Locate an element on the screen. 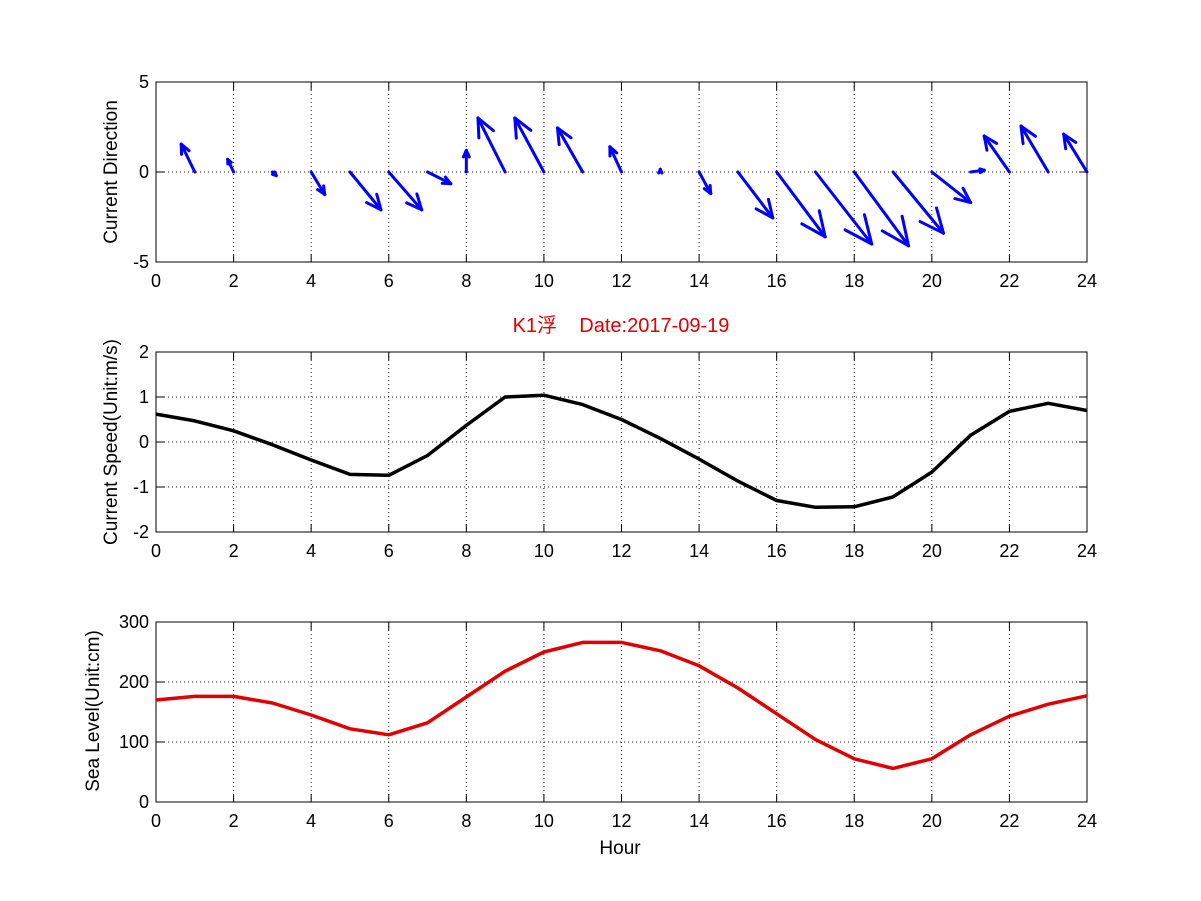  current-speed-x-tick-label: 24 is located at coordinates (1087, 551).